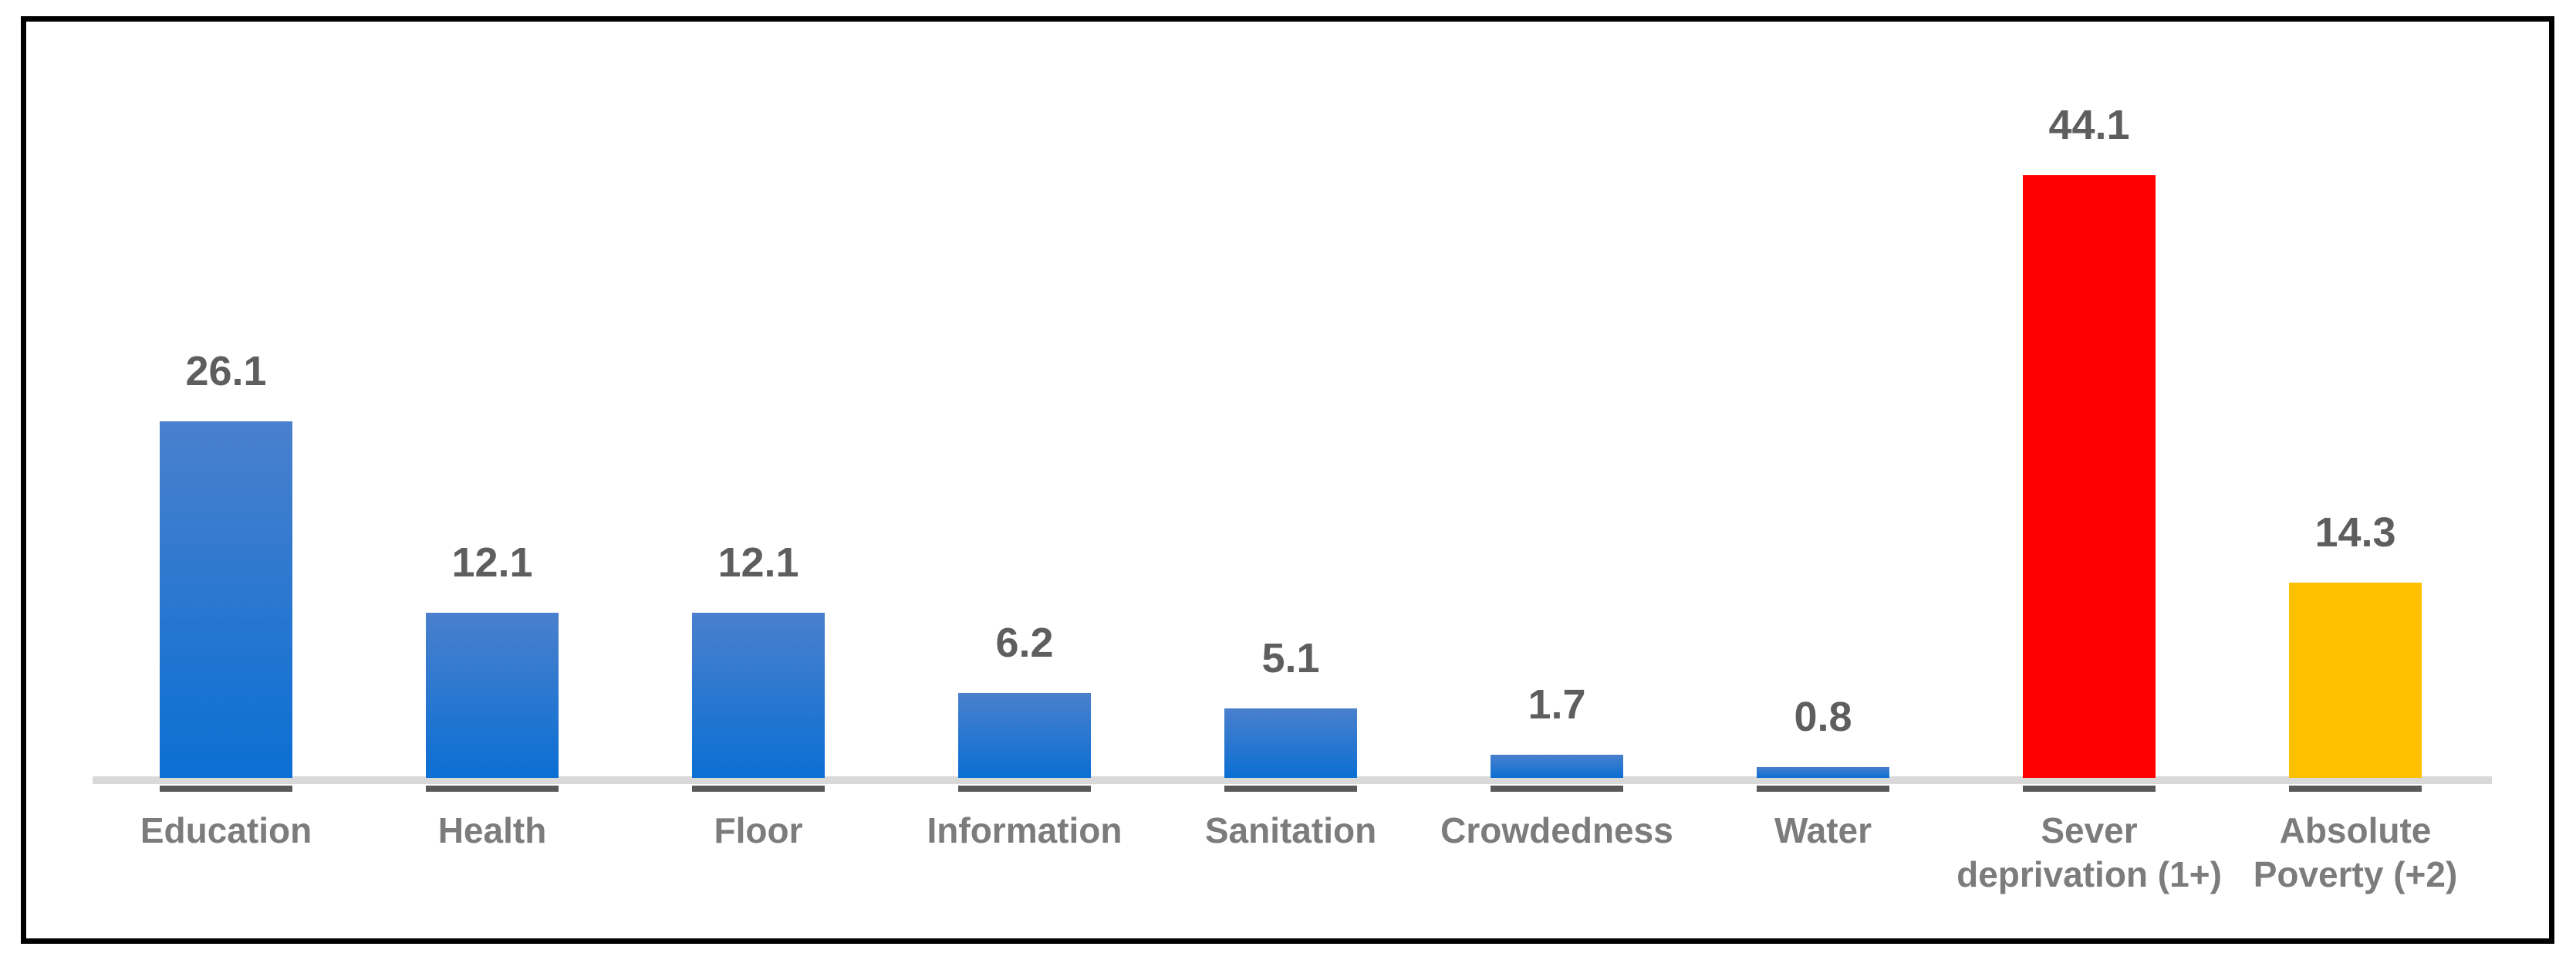 The width and height of the screenshot is (2576, 960). Describe the element at coordinates (1024, 735) in the screenshot. I see `bar-information` at that location.